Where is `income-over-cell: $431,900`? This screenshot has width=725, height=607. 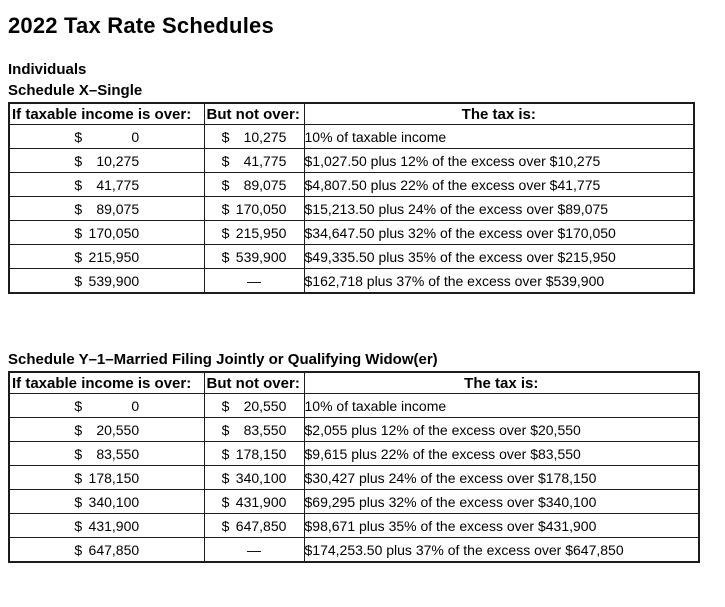
income-over-cell: $431,900 is located at coordinates (106, 525).